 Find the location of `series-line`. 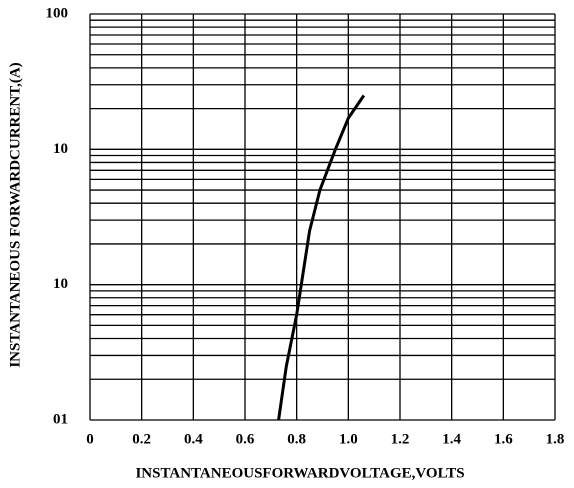

series-line is located at coordinates (321, 257).